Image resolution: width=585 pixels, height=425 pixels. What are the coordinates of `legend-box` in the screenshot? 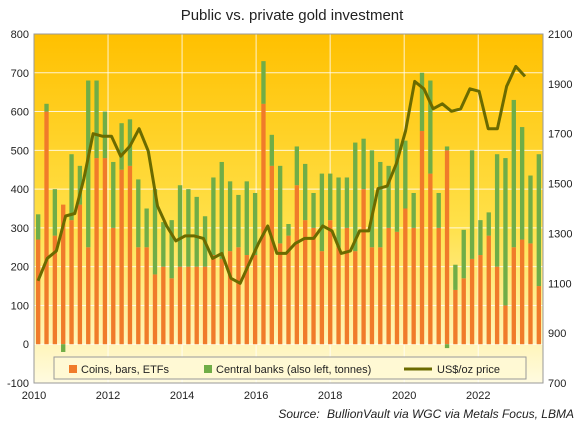 It's located at (290, 368).